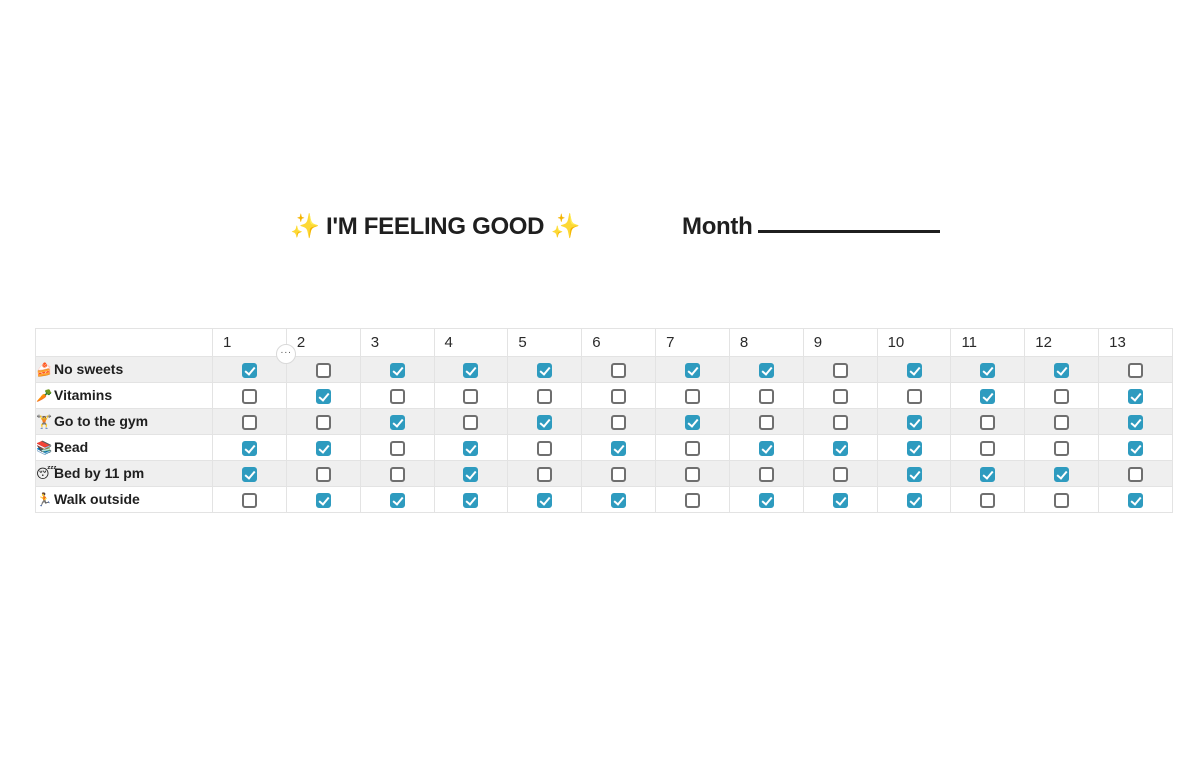  I want to click on day-column-header: 4, so click(471, 342).